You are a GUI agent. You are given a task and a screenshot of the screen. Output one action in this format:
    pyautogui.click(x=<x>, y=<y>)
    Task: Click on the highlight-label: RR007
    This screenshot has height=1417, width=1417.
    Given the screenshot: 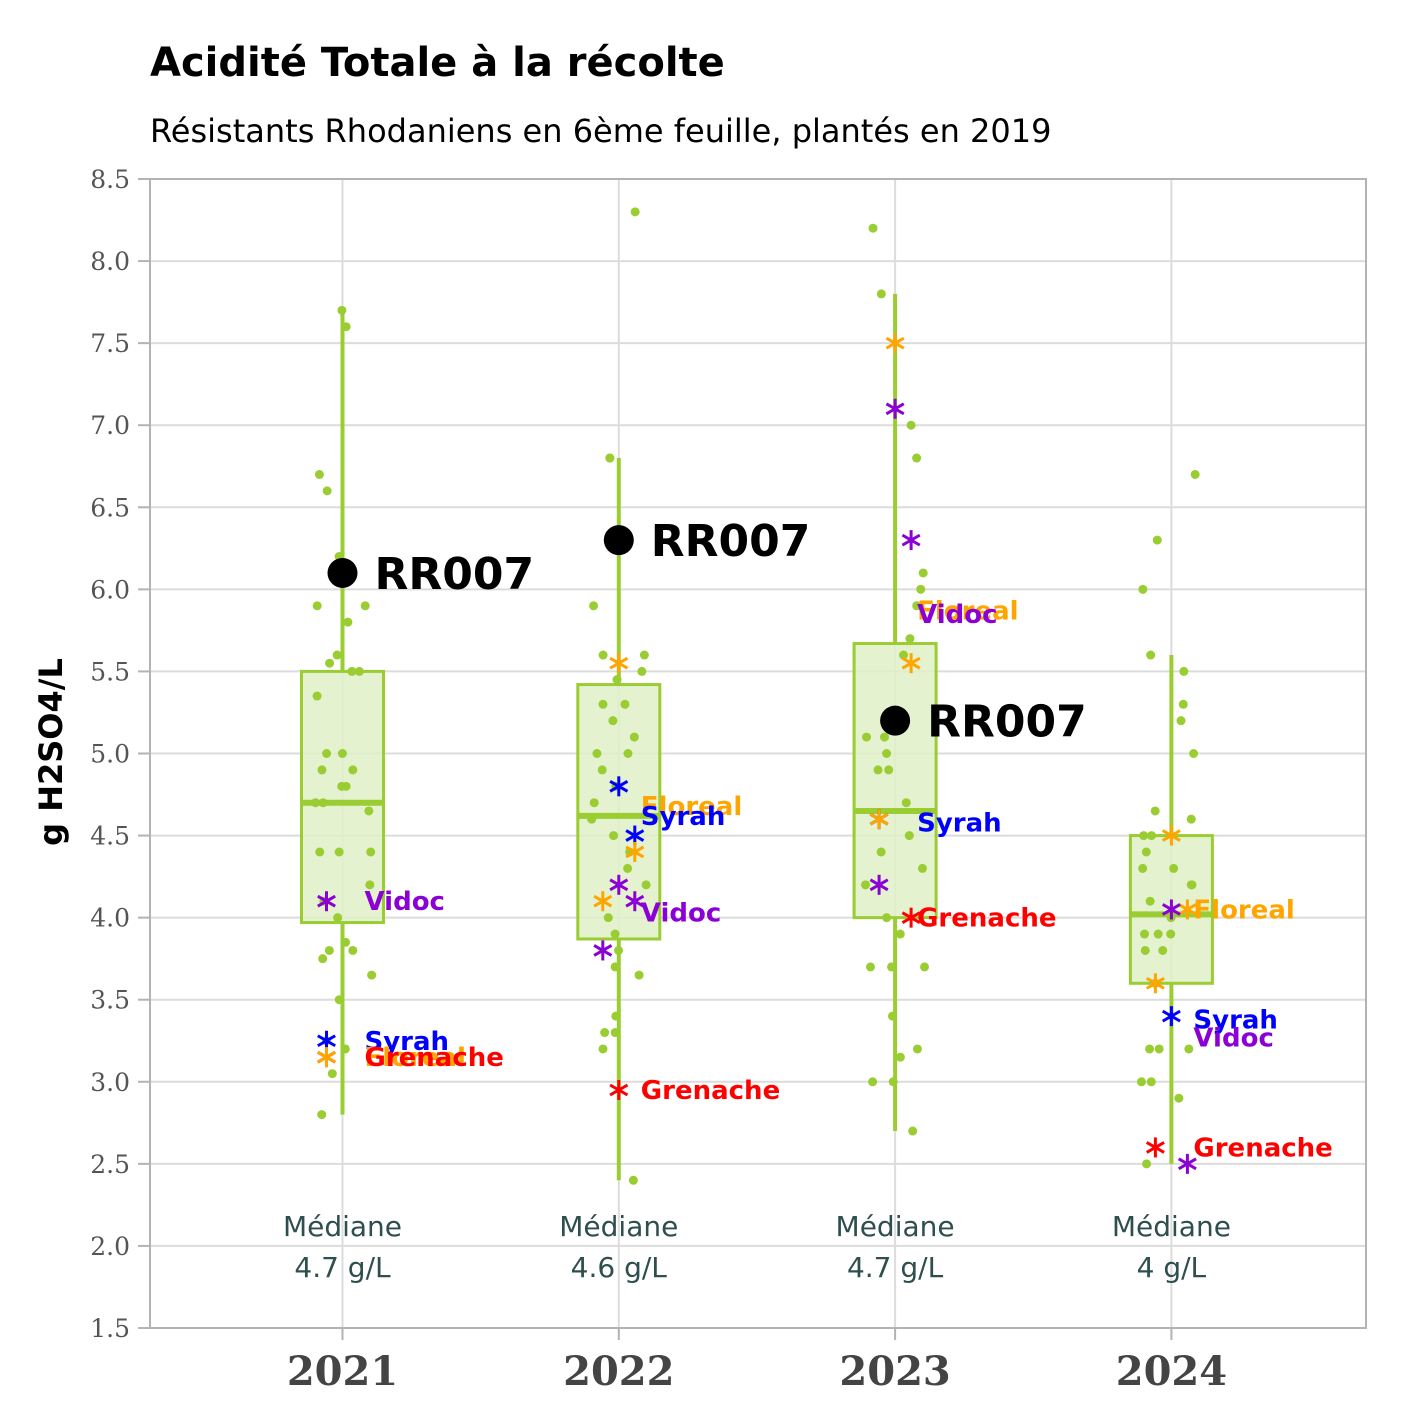 What is the action you would take?
    pyautogui.click(x=1007, y=722)
    